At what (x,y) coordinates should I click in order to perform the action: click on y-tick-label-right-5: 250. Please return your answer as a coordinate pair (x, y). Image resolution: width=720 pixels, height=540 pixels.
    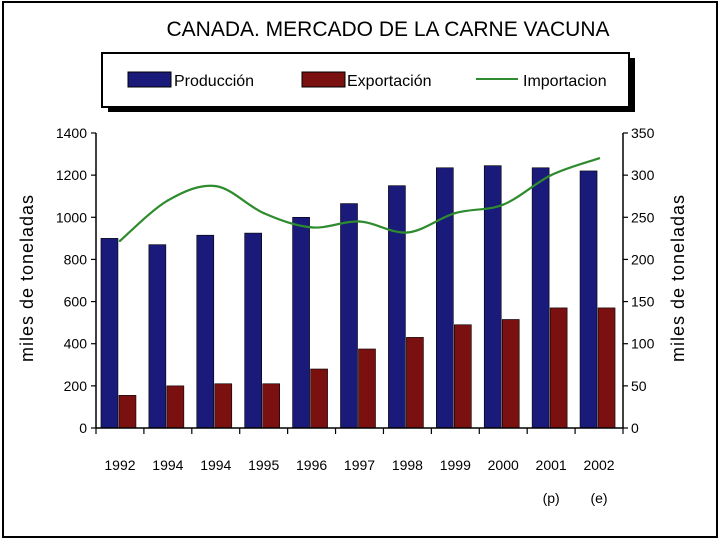
    Looking at the image, I should click on (643, 217).